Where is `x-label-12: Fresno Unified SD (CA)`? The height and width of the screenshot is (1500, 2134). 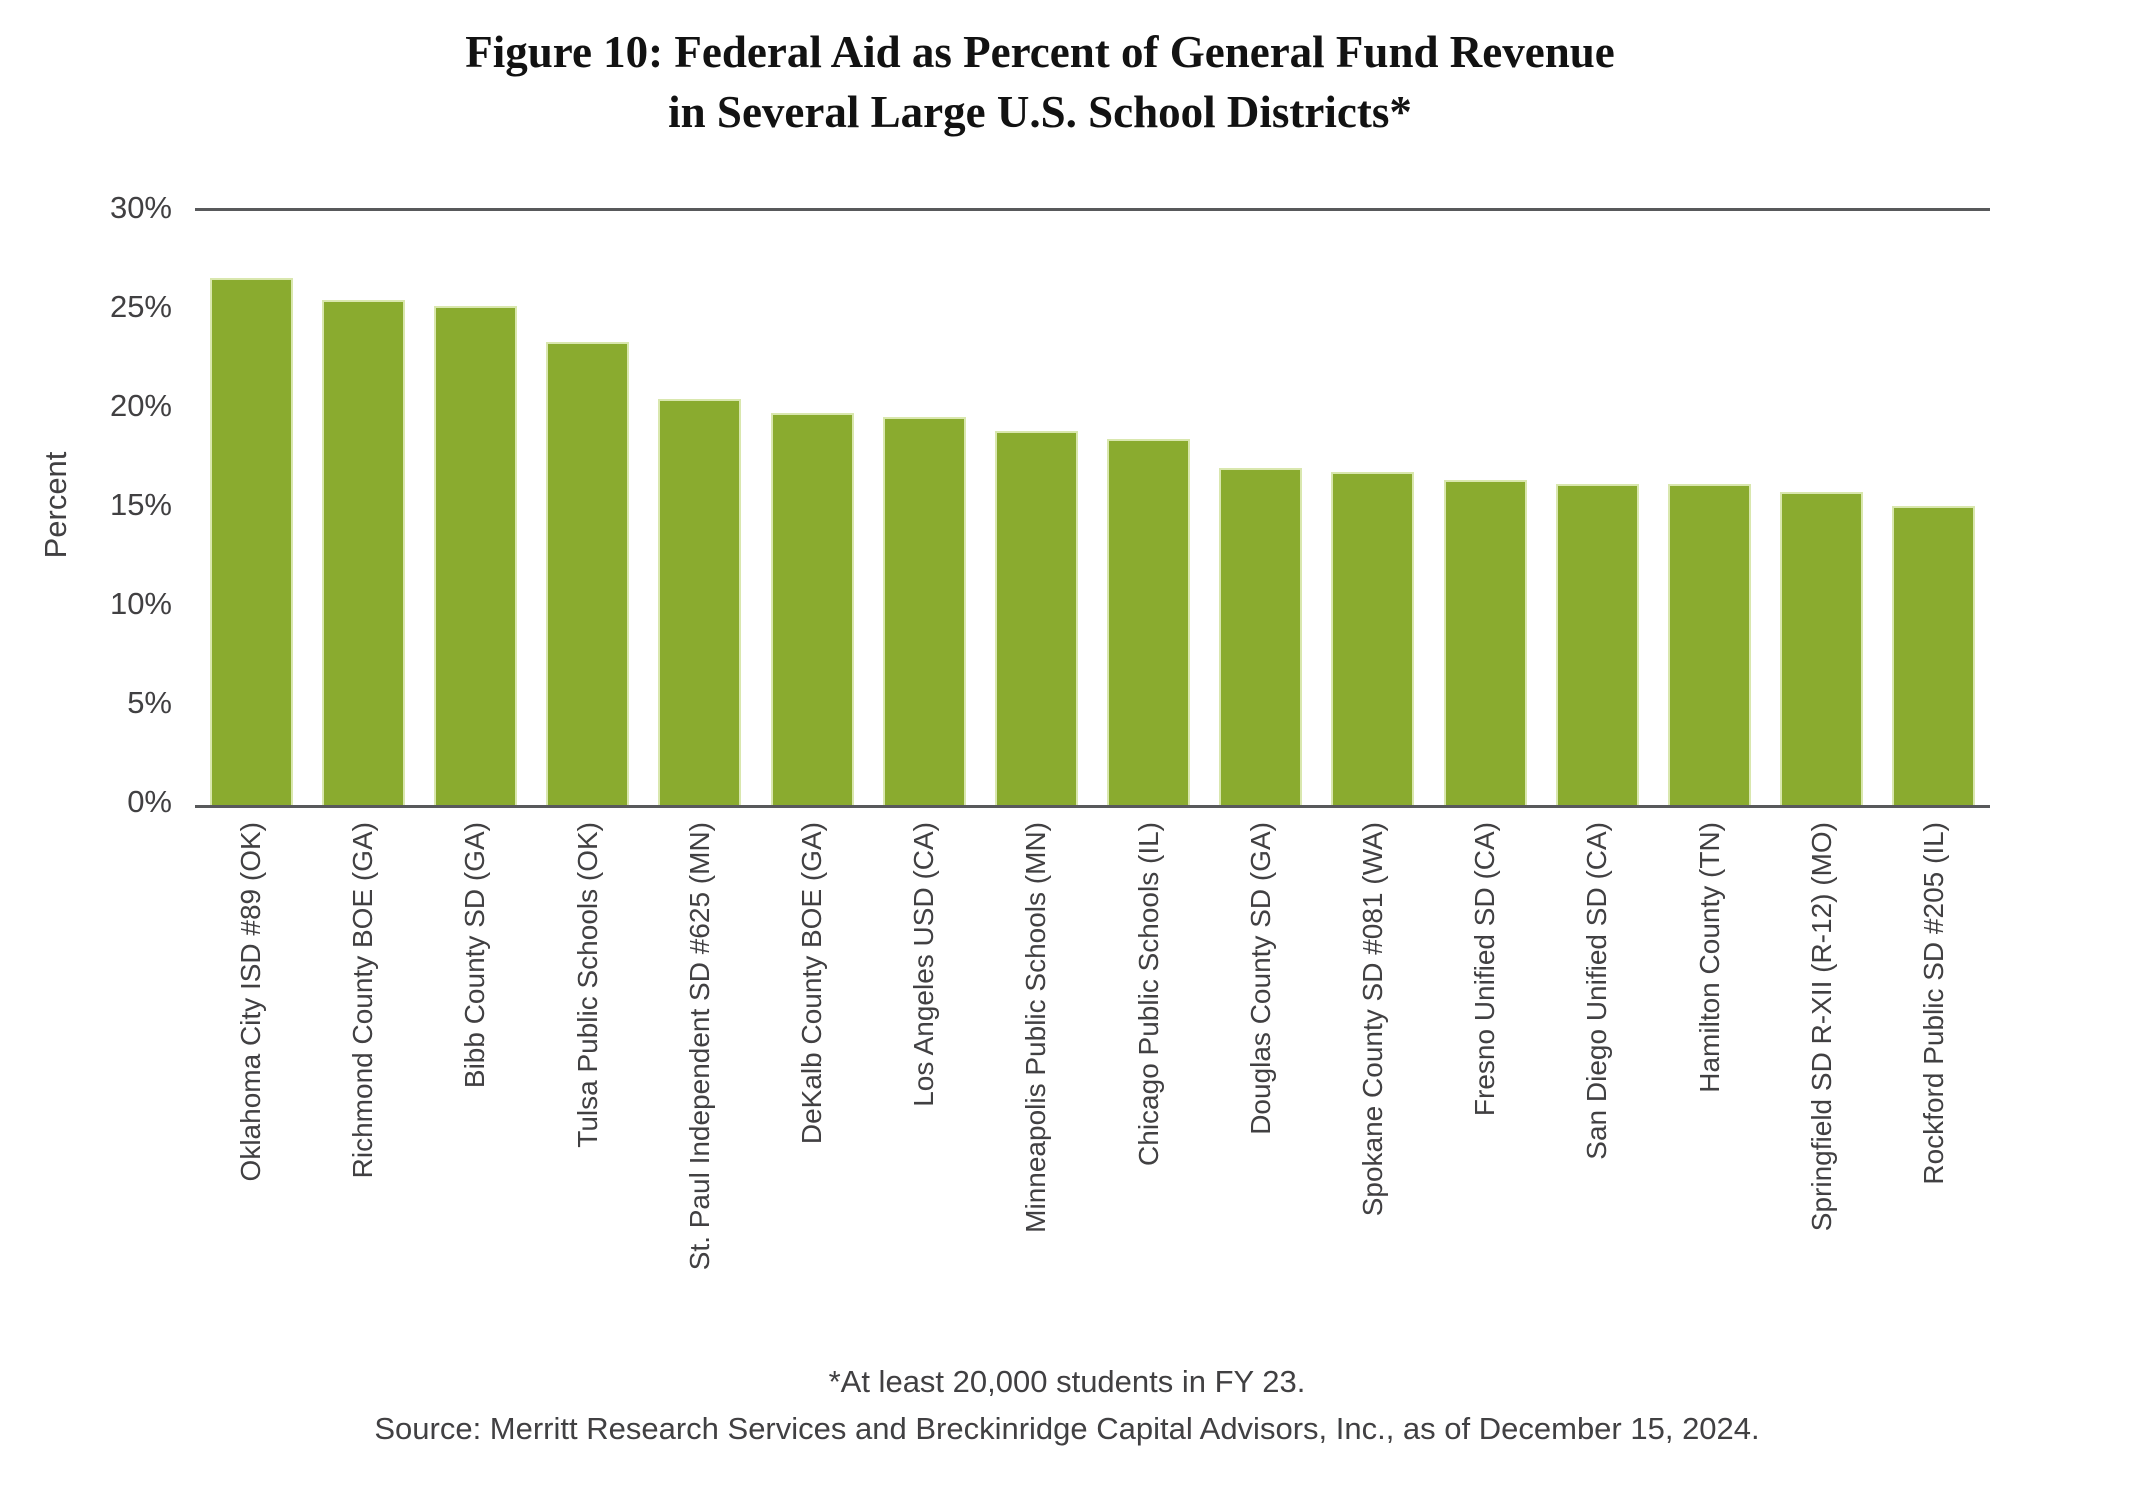
x-label-12: Fresno Unified SD (CA) is located at coordinates (1485, 969).